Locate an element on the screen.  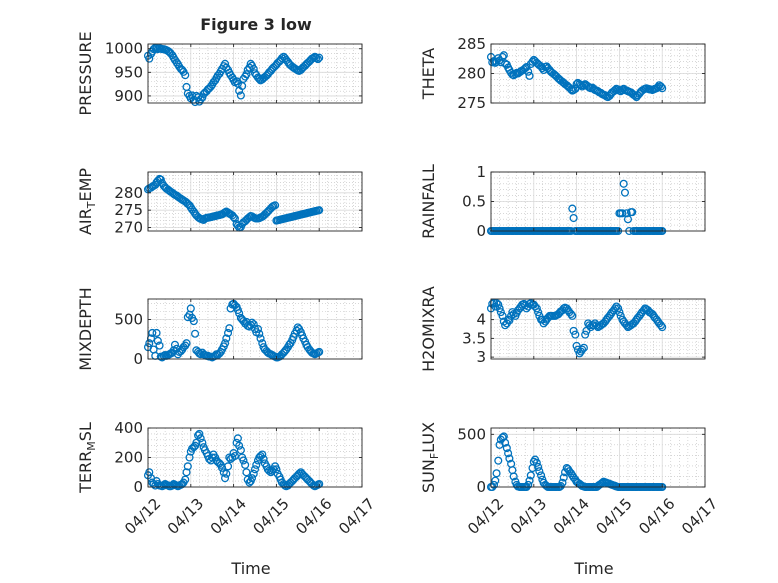
y-tick-label: 500 is located at coordinates (471, 434).